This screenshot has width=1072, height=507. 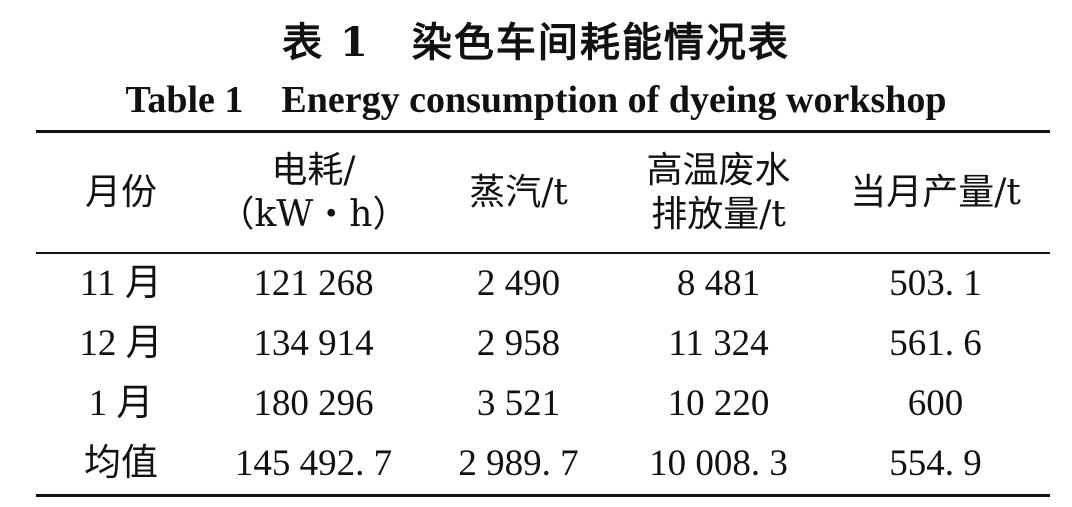 I want to click on cell-month: 均值, so click(x=121, y=463).